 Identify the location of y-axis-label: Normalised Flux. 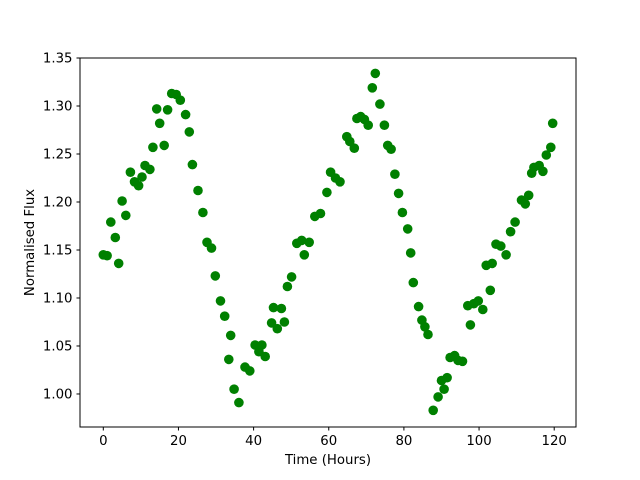
(30, 242).